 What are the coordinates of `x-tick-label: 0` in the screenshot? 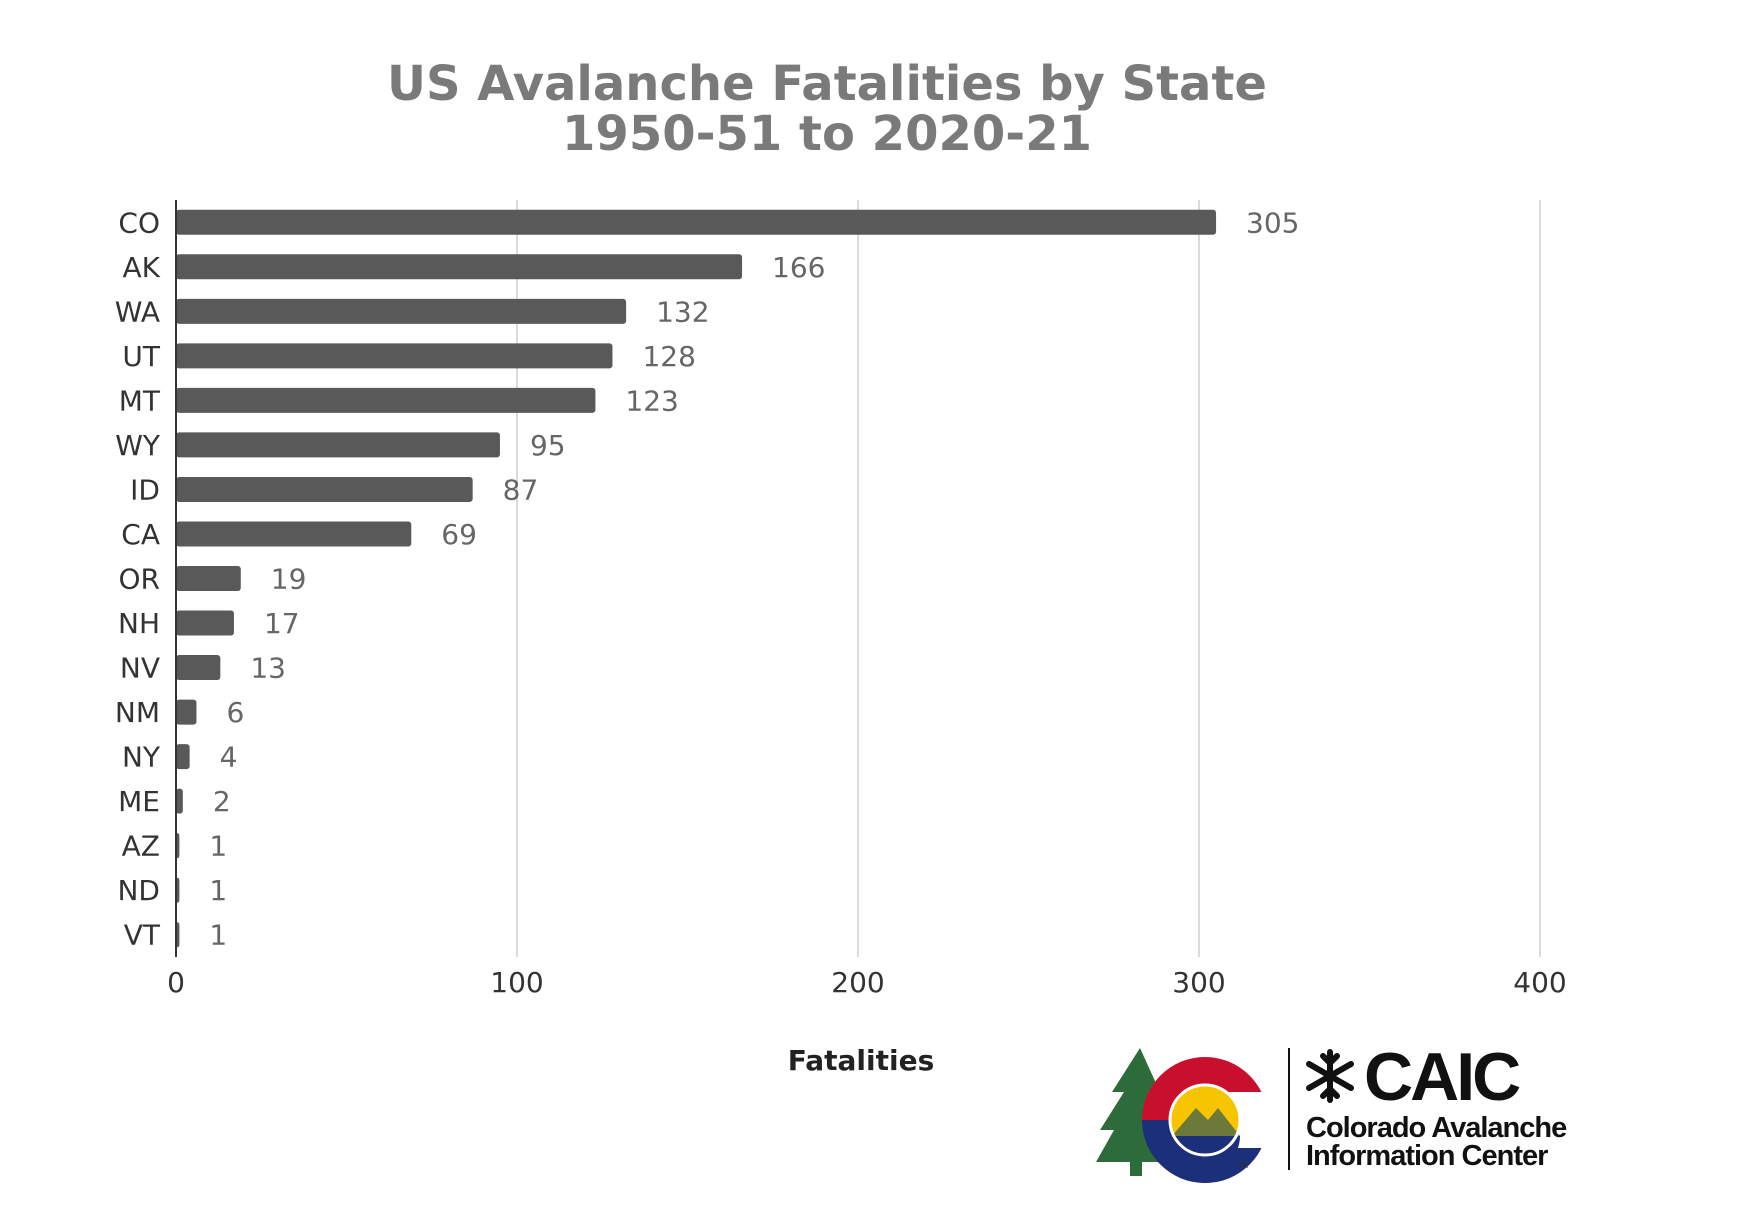 It's located at (176, 982).